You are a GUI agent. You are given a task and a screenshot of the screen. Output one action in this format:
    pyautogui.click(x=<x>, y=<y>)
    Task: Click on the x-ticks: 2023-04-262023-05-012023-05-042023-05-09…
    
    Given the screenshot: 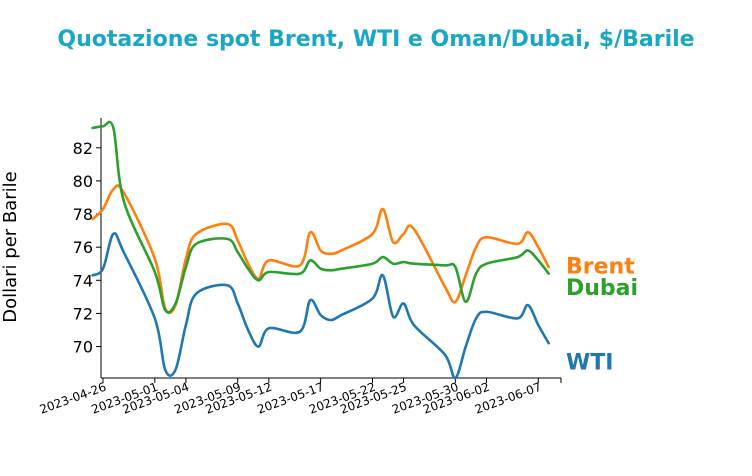 What is the action you would take?
    pyautogui.click(x=300, y=397)
    